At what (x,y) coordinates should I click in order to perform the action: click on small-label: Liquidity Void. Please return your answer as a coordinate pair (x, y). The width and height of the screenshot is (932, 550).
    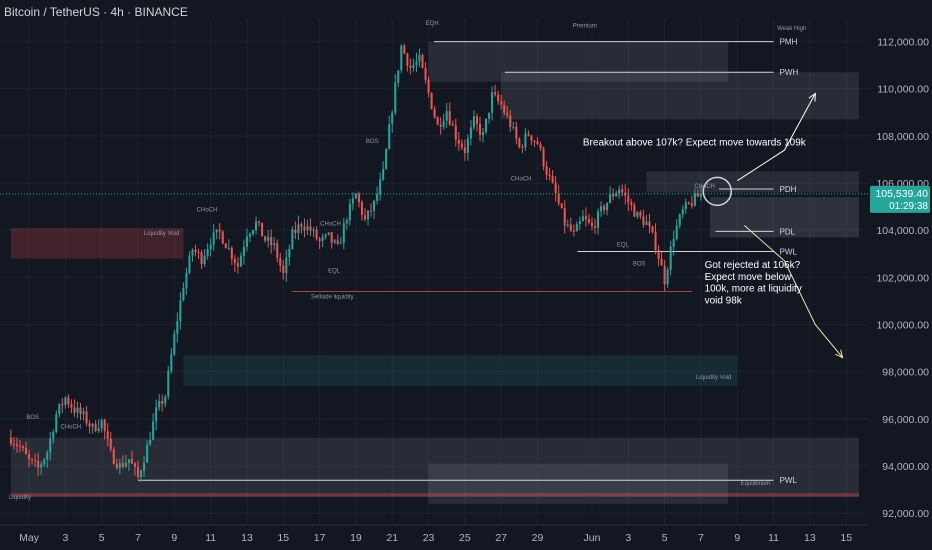
    Looking at the image, I should click on (713, 378).